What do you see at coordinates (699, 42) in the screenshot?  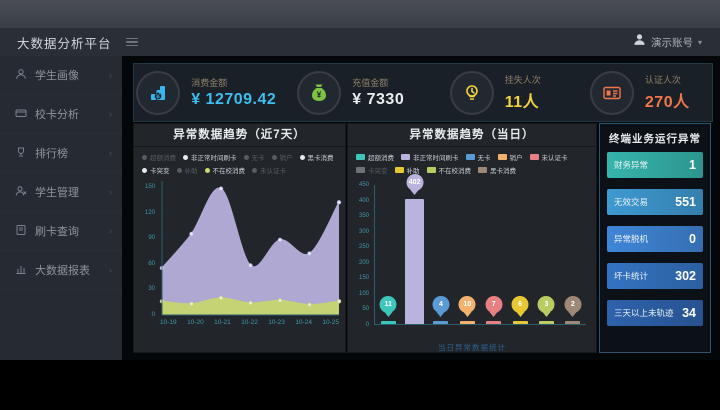 I see `chevron-down-icon: ▾` at bounding box center [699, 42].